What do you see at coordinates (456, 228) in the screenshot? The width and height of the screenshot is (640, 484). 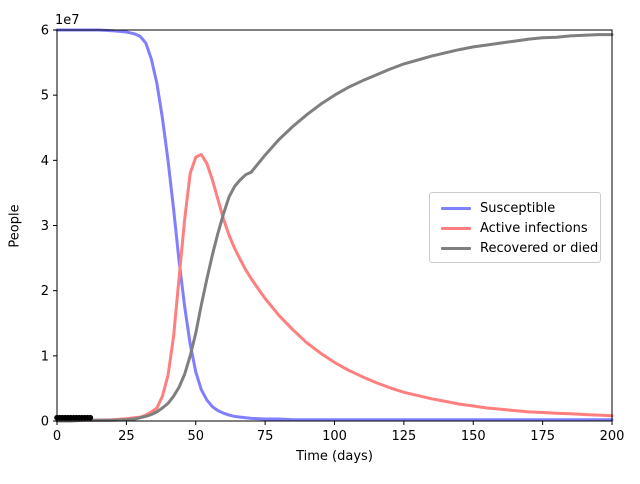 I see `active-infections-line-swatch` at bounding box center [456, 228].